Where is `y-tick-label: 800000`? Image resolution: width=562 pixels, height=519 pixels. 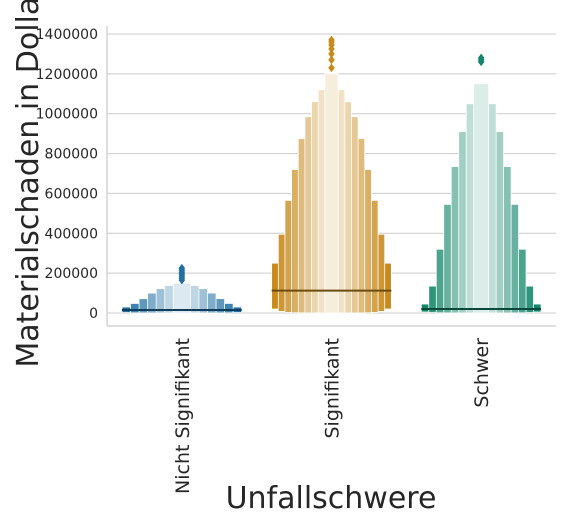 y-tick-label: 800000 is located at coordinates (71, 155).